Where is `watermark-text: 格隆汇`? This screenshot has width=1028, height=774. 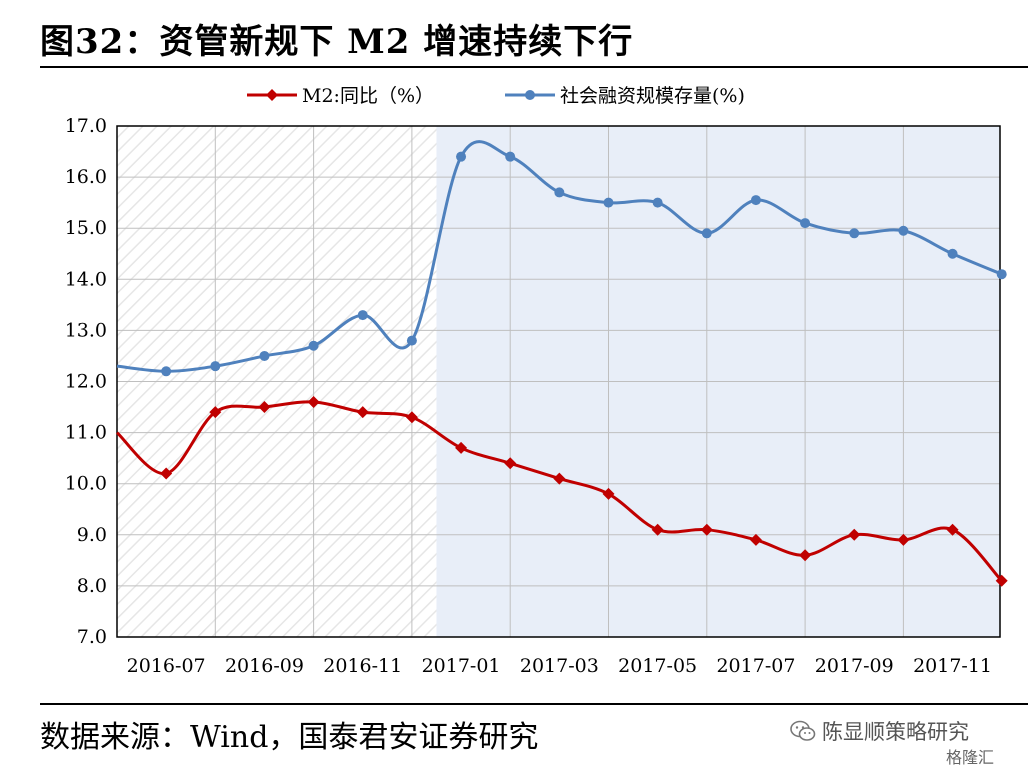
watermark-text: 格隆汇 is located at coordinates (970, 757).